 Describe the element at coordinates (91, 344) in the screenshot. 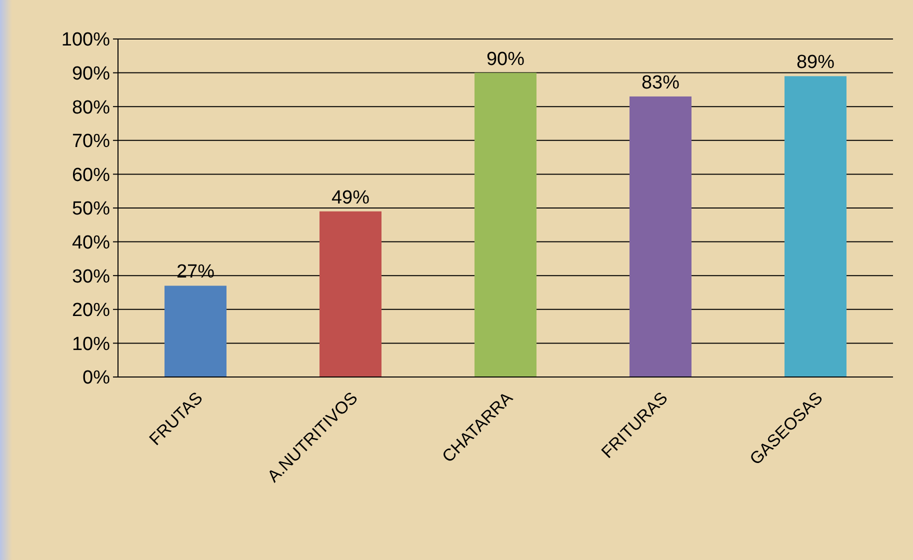

I see `y-tick-label: 10%` at that location.